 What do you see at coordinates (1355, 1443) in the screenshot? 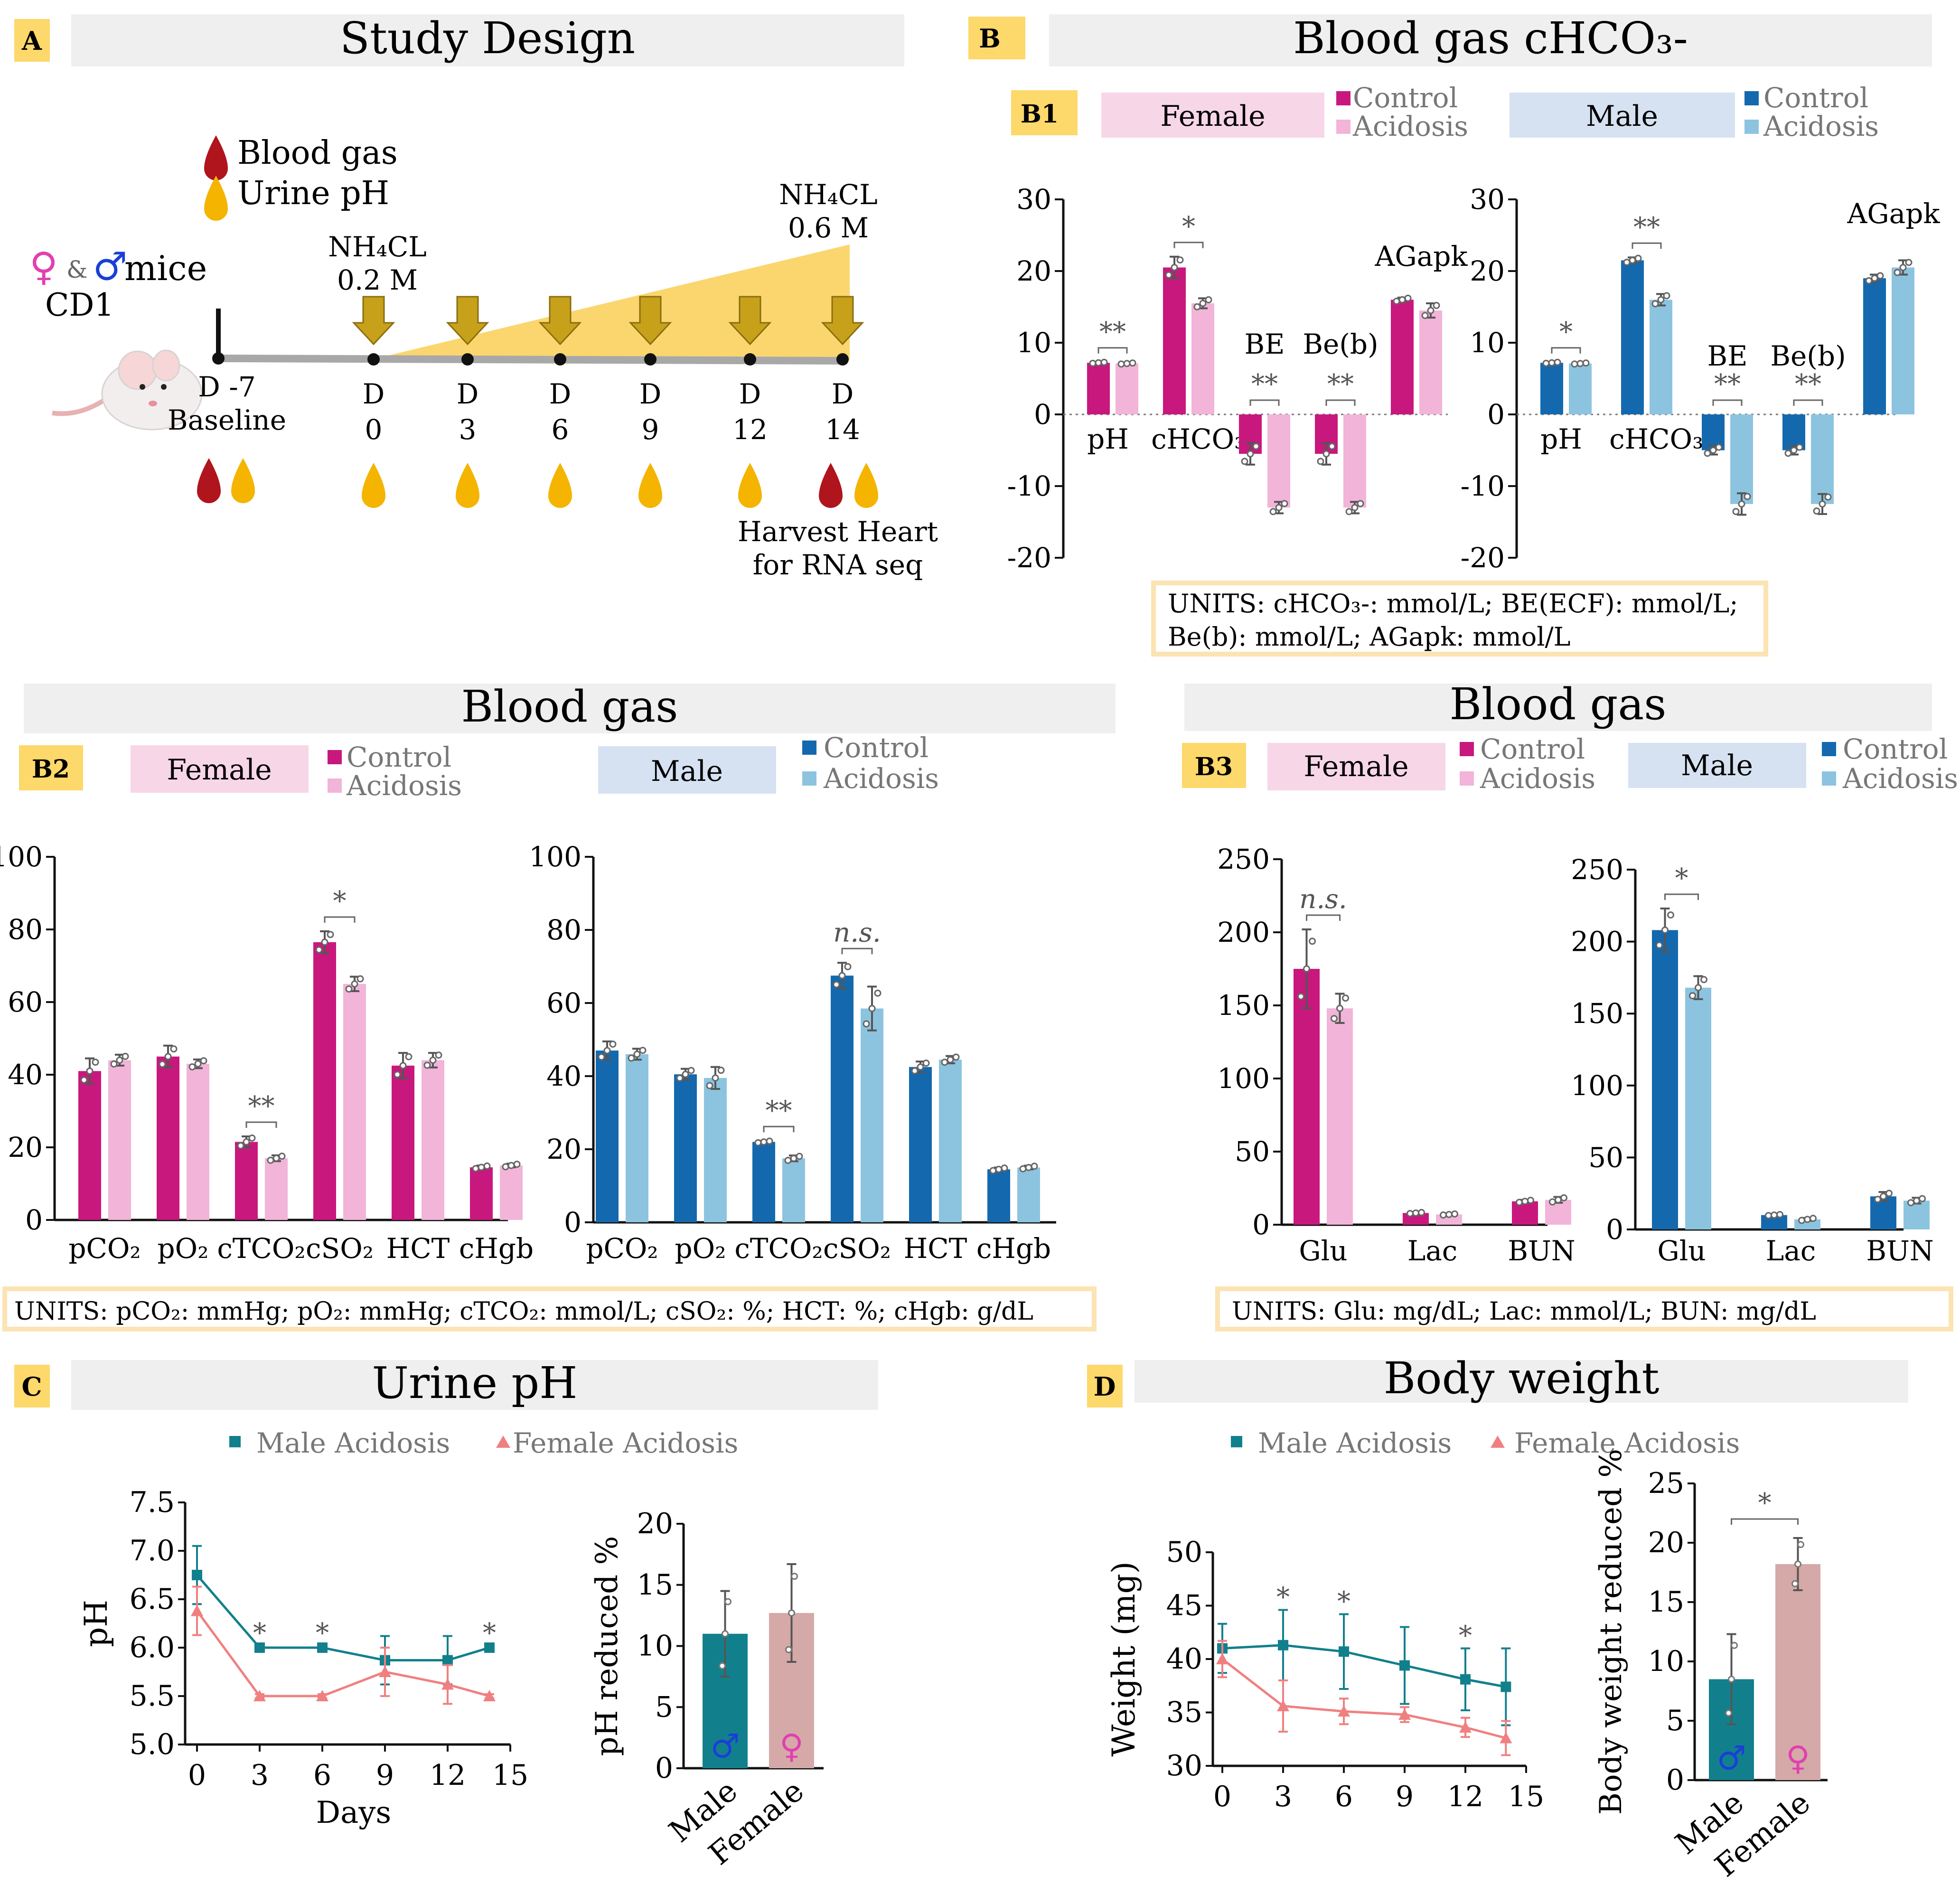
I see `d-legend-male: Male Acidosis` at bounding box center [1355, 1443].